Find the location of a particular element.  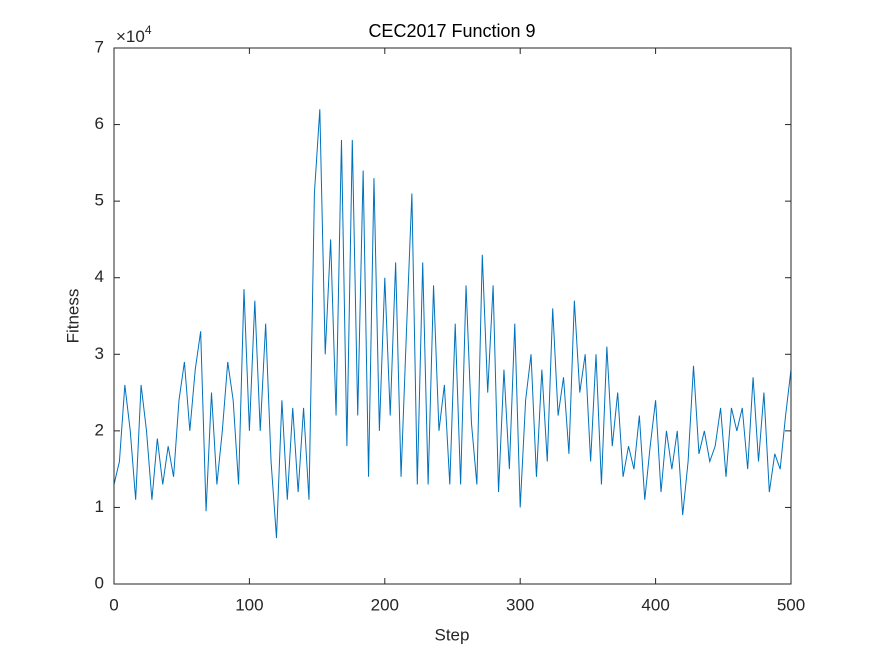

y-tick-label: 0 is located at coordinates (99, 582).